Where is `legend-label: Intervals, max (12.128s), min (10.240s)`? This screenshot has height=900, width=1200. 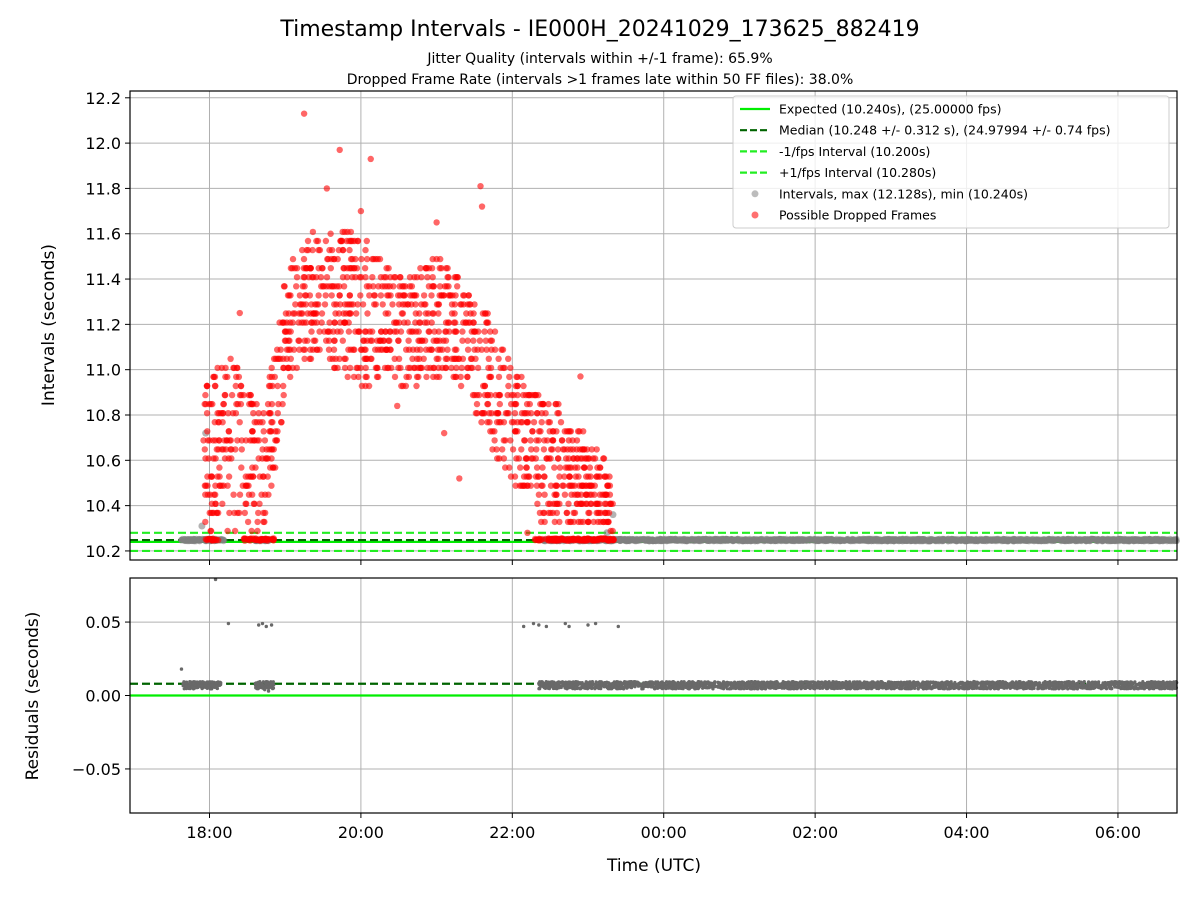
legend-label: Intervals, max (12.128s), min (10.240s) is located at coordinates (903, 193).